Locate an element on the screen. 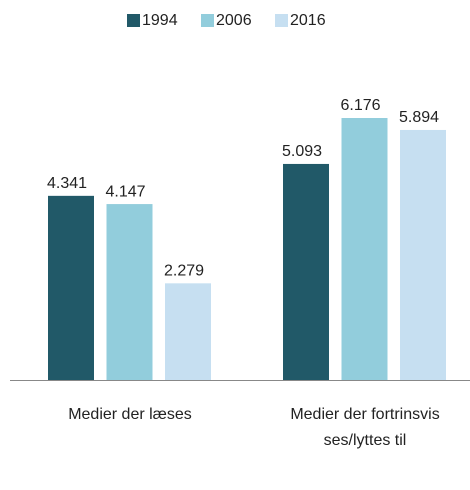  legend-label: 2006 is located at coordinates (234, 20).